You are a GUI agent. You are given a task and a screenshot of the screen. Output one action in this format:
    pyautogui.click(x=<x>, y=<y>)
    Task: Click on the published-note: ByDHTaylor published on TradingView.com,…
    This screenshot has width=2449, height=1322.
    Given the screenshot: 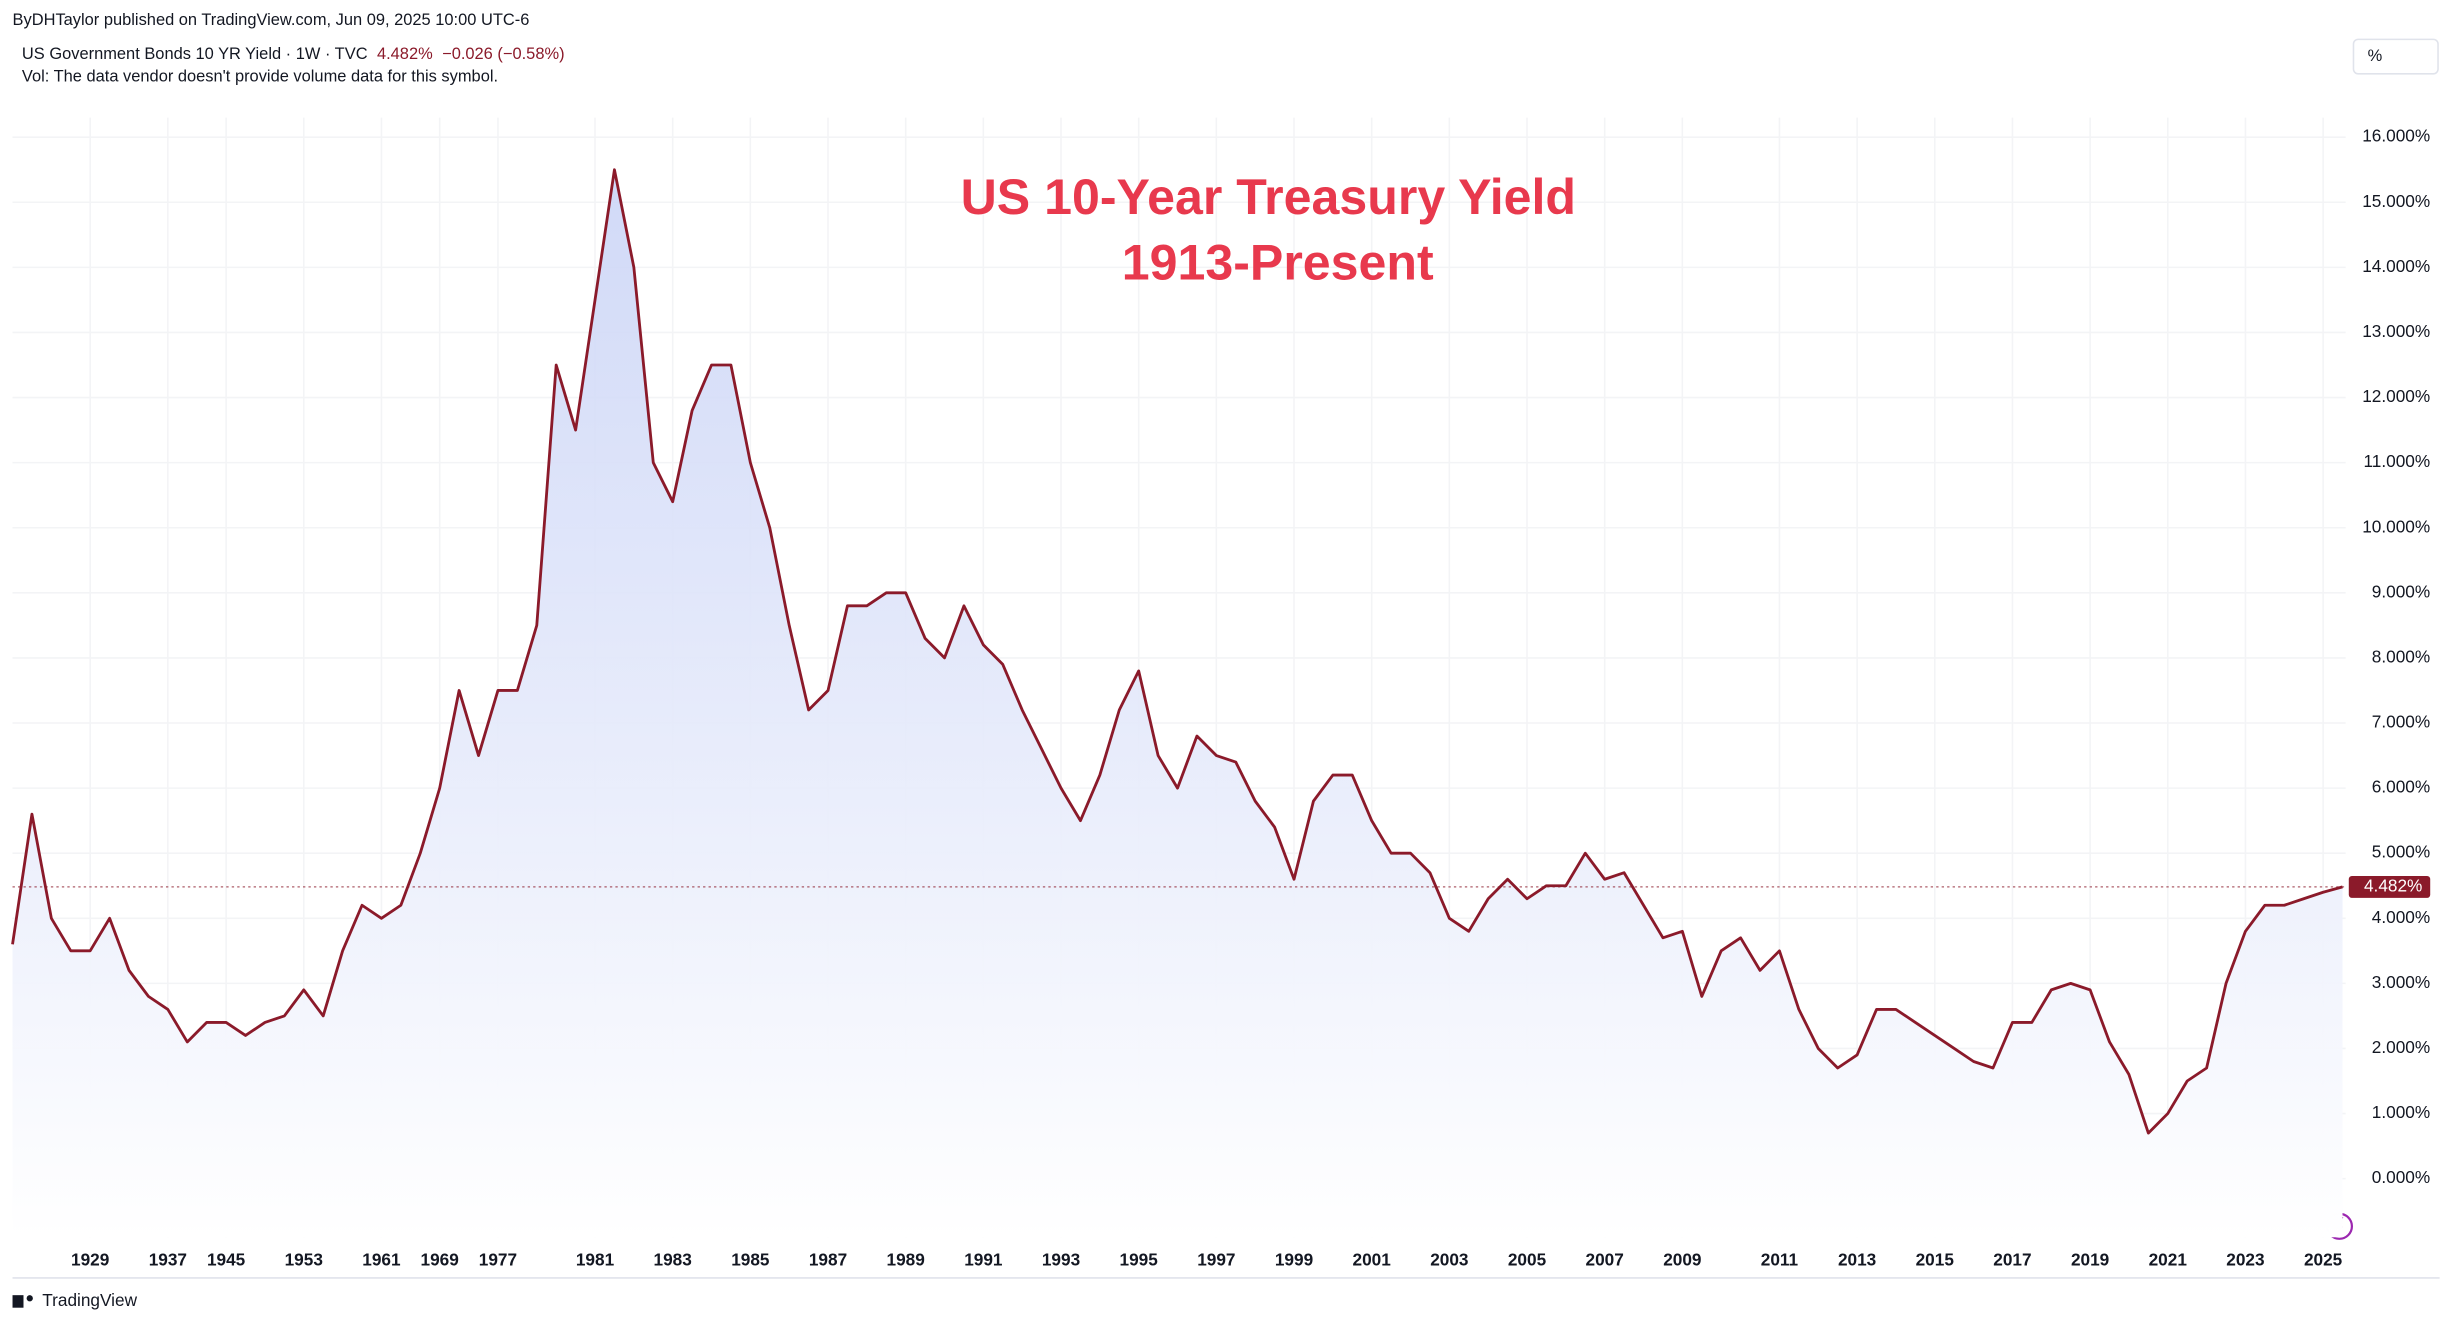 What is the action you would take?
    pyautogui.click(x=271, y=20)
    